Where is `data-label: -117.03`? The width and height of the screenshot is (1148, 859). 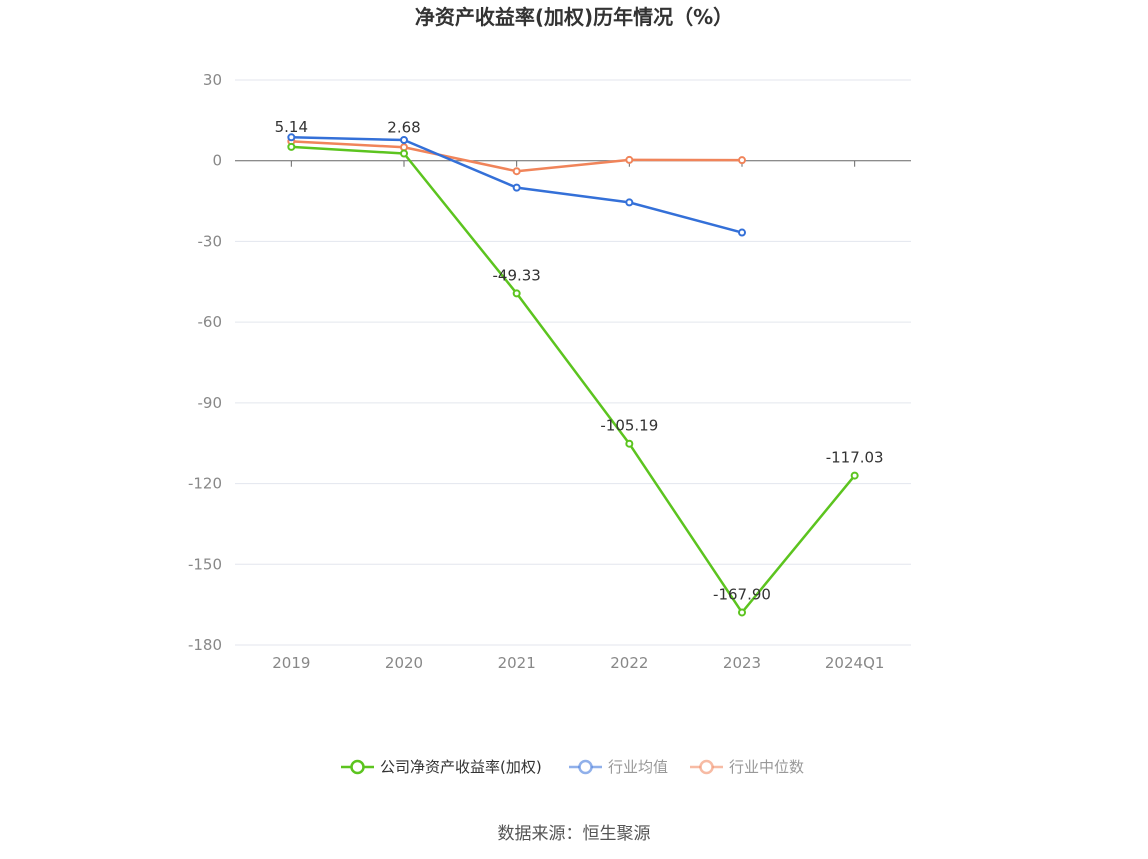 data-label: -117.03 is located at coordinates (855, 458).